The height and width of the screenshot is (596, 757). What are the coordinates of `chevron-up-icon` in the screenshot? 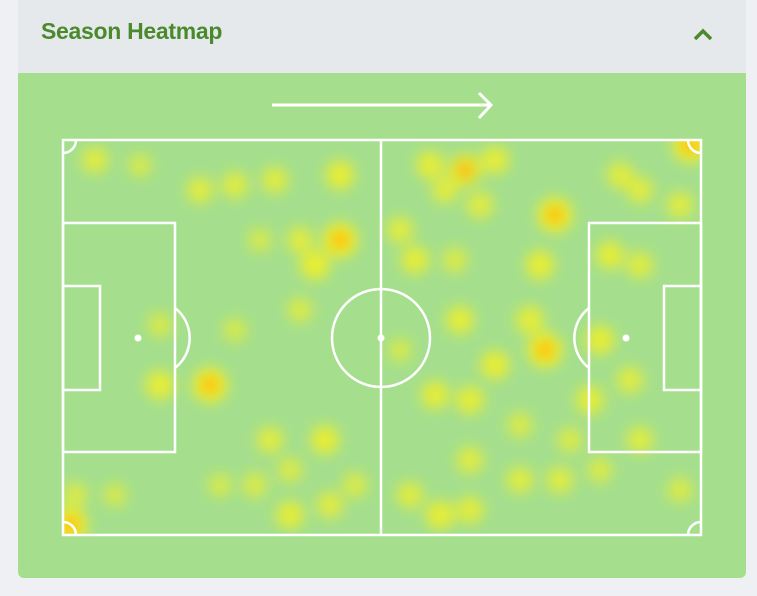 It's located at (703, 34).